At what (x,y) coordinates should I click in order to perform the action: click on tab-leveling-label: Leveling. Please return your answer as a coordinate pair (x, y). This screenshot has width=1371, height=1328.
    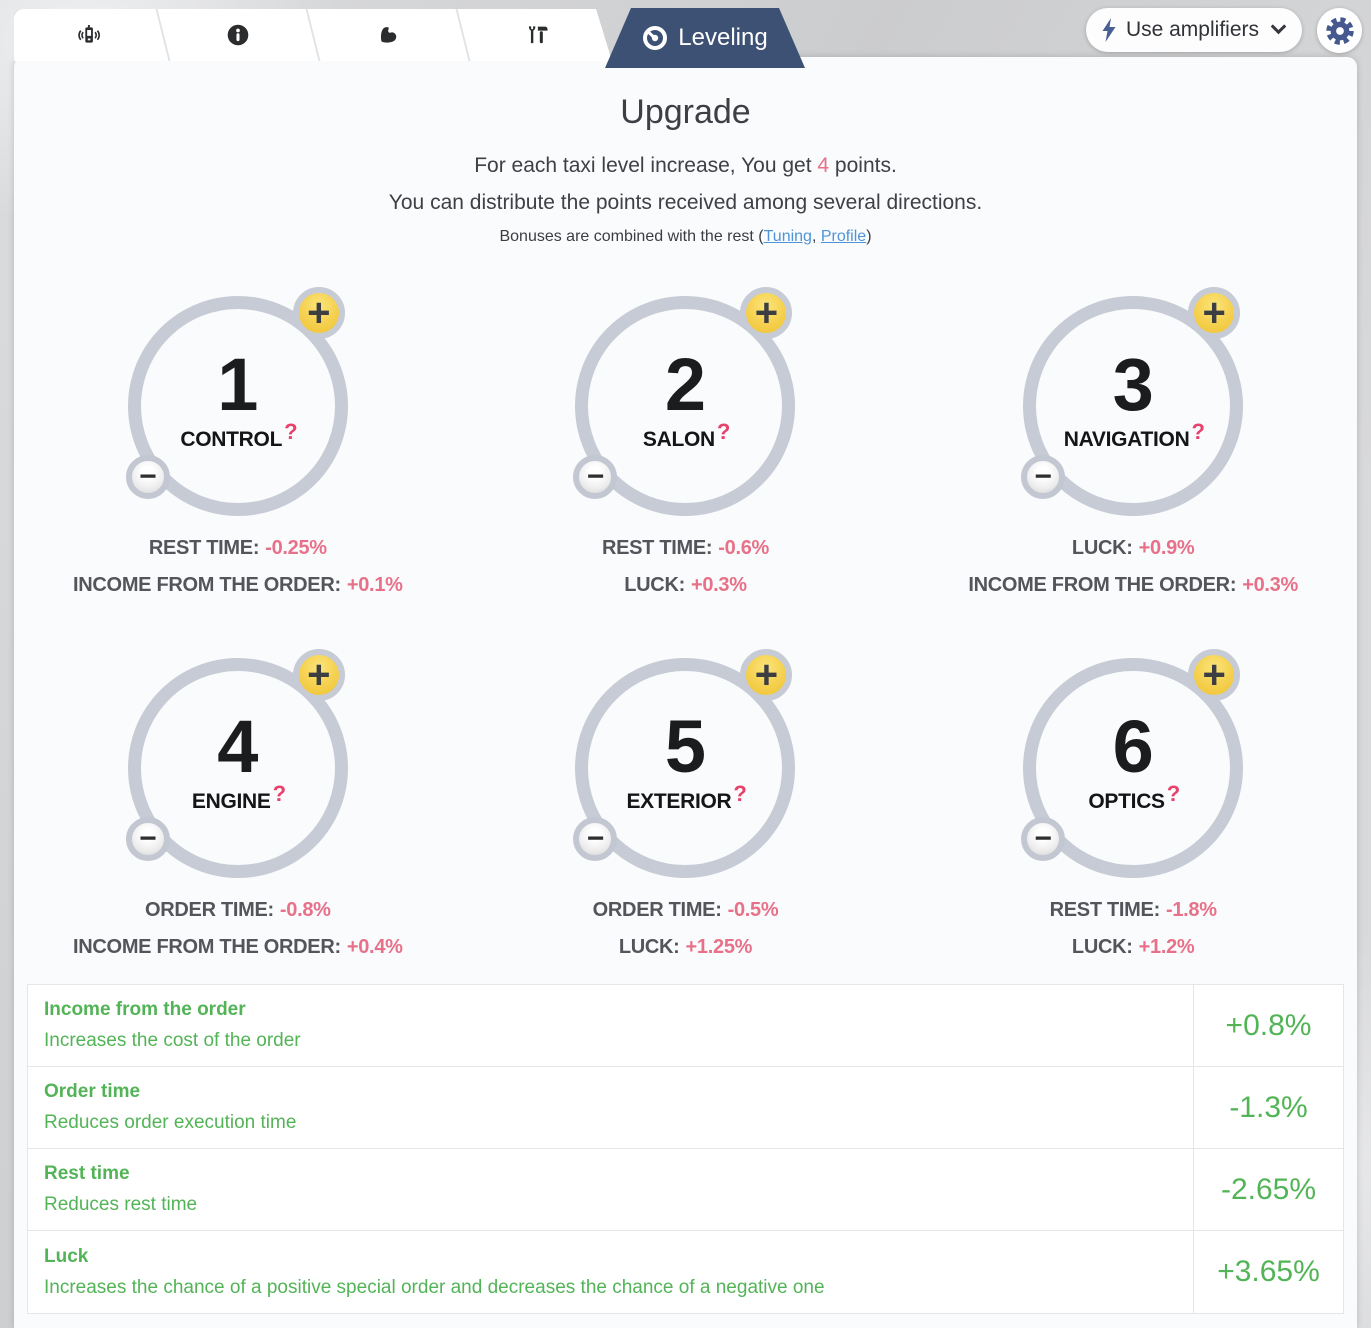
    Looking at the image, I should click on (723, 37).